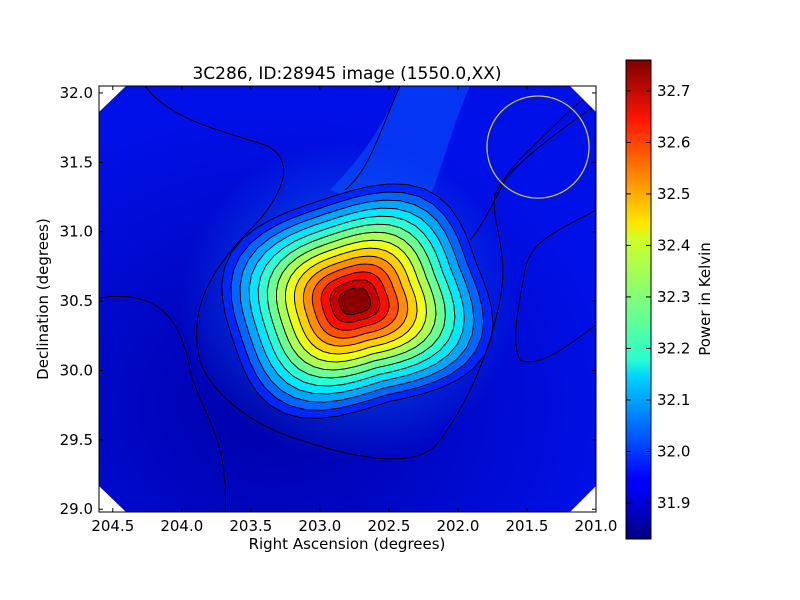 The height and width of the screenshot is (600, 800). Describe the element at coordinates (347, 544) in the screenshot. I see `x-axis-label: Right Ascension (degrees)` at that location.